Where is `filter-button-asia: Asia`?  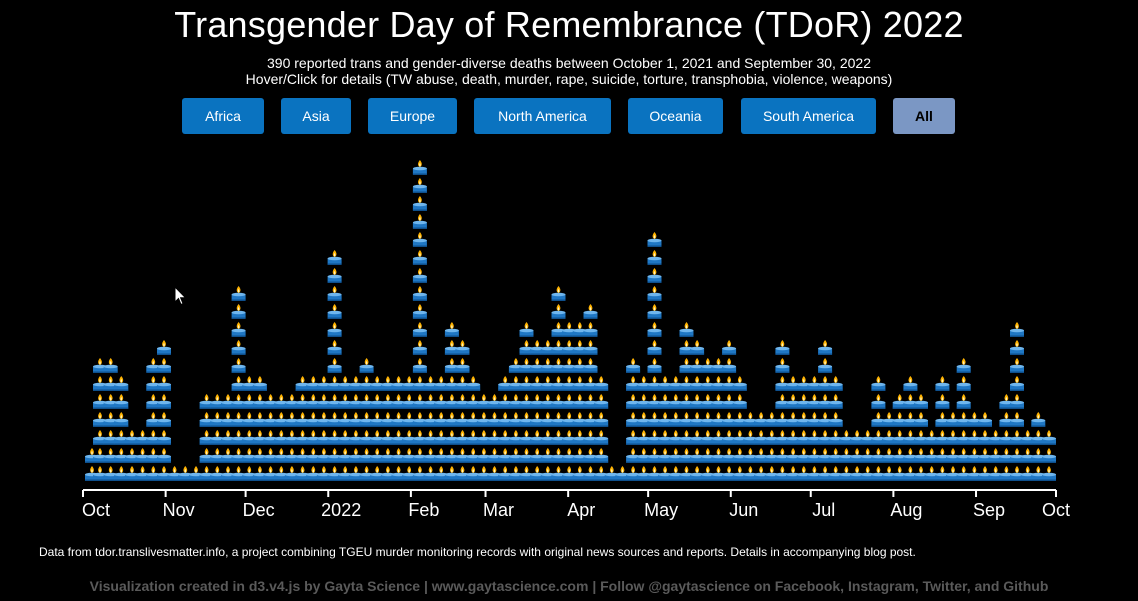 filter-button-asia: Asia is located at coordinates (316, 116).